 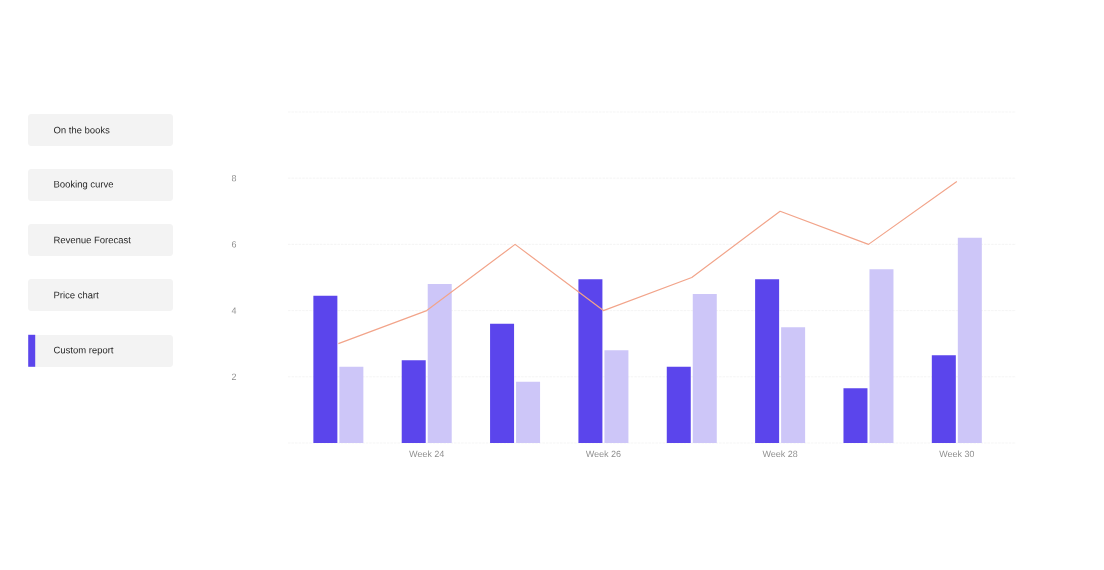 What do you see at coordinates (234, 376) in the screenshot?
I see `y-tick-label: 2` at bounding box center [234, 376].